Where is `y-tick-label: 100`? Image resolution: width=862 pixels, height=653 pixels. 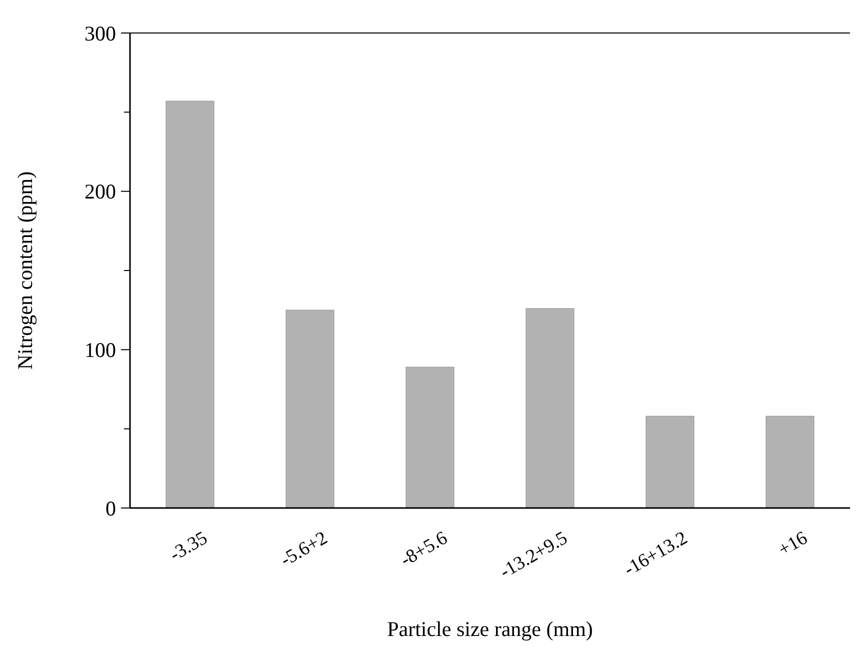 y-tick-label: 100 is located at coordinates (100, 350).